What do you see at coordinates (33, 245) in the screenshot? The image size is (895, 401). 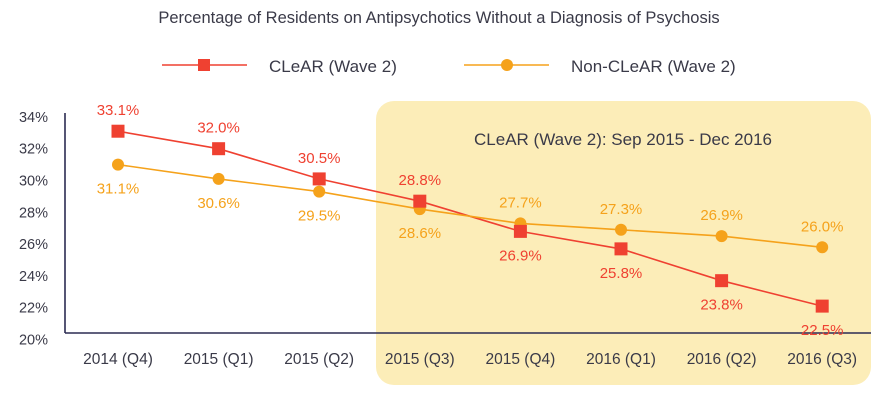 I see `y-tick-label: 26%` at bounding box center [33, 245].